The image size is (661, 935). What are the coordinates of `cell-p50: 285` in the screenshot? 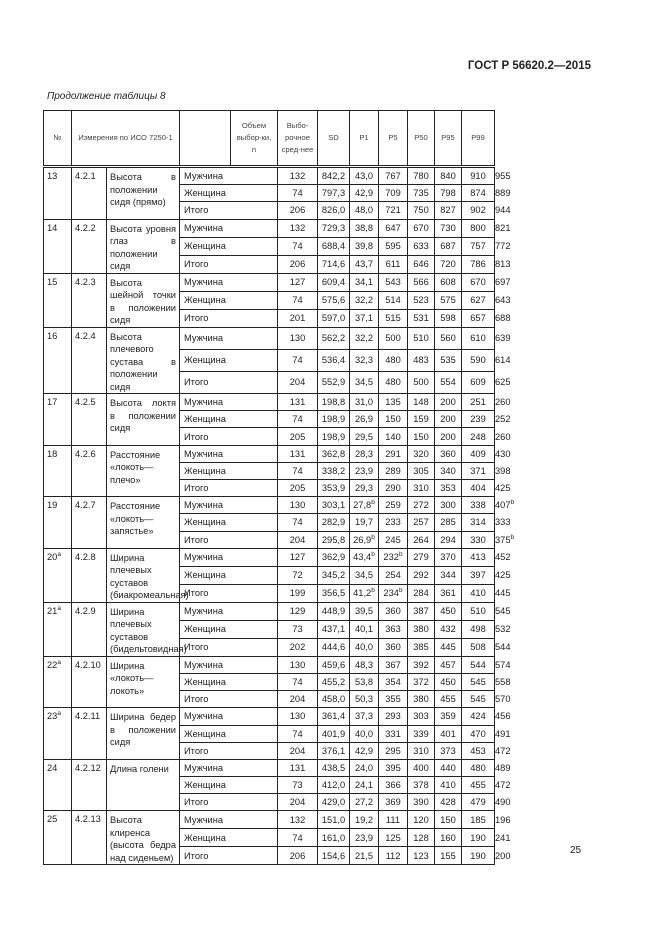 It's located at (448, 522).